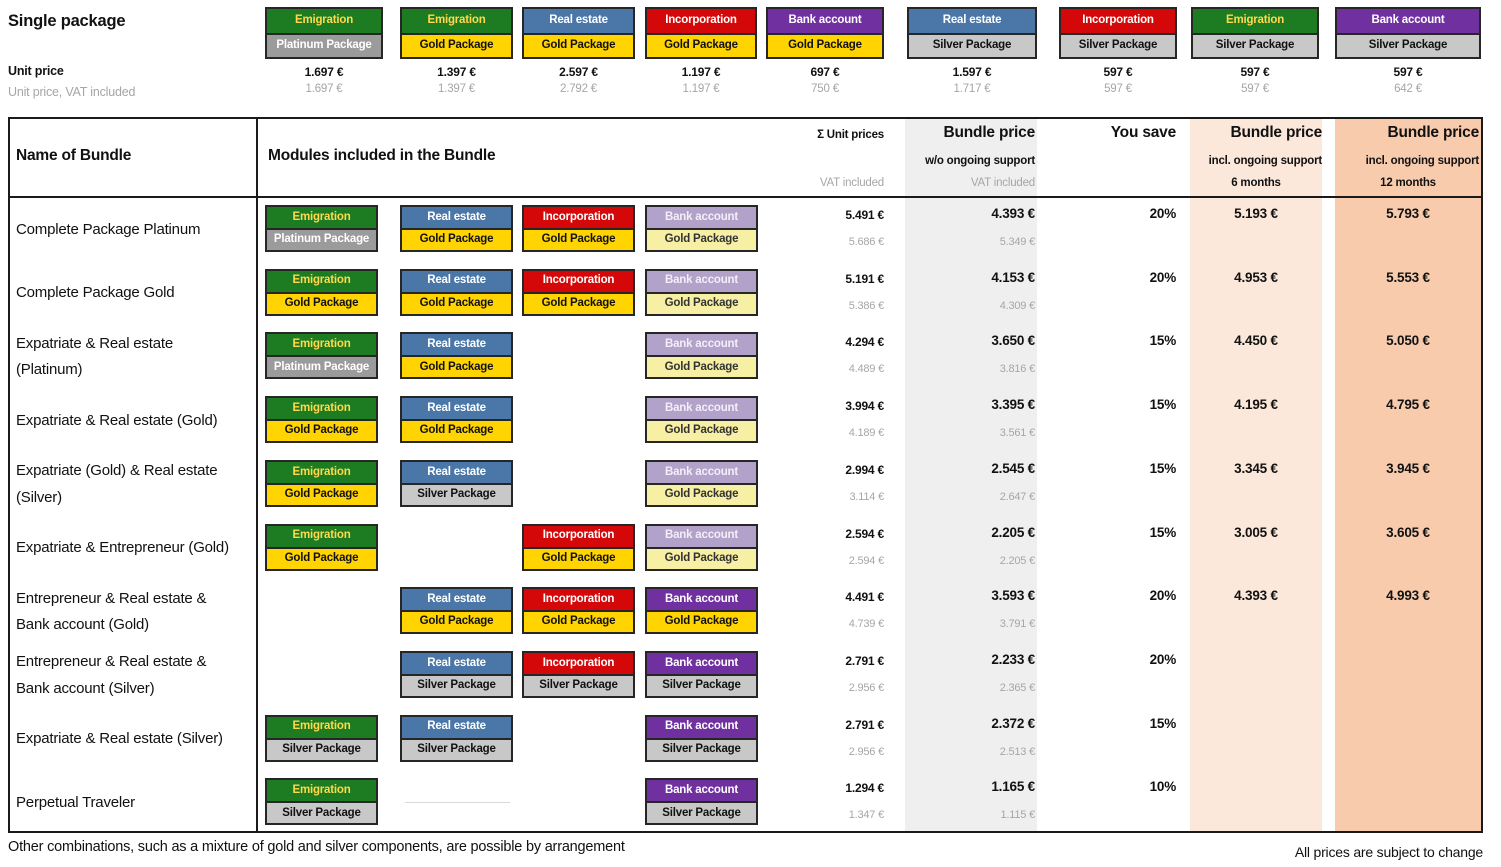 Image resolution: width=1501 pixels, height=867 pixels. What do you see at coordinates (1013, 659) in the screenshot?
I see `bundle-price-value: 2.233 €` at bounding box center [1013, 659].